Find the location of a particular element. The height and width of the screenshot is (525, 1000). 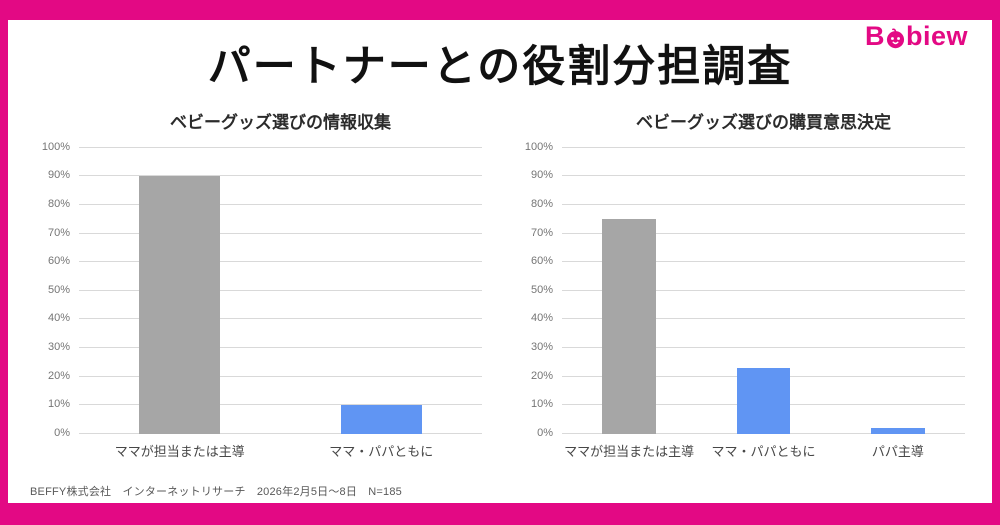

gridline: 10% is located at coordinates (265, 404).